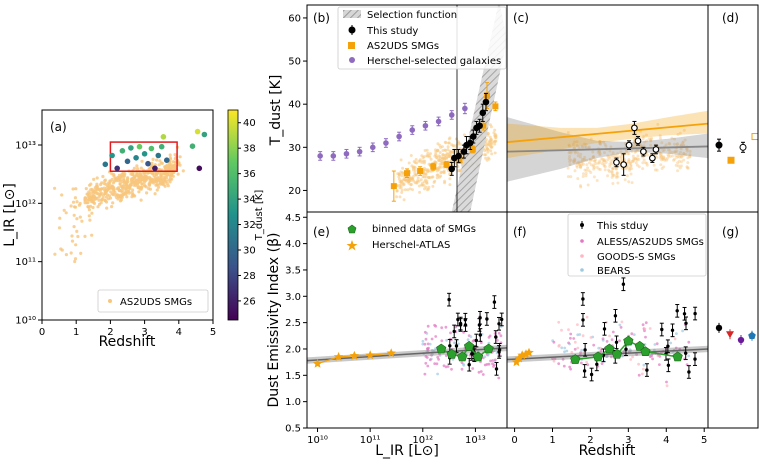 The image size is (760, 464). What do you see at coordinates (454, 331) in the screenshot?
I see `panel-e-study-point` at bounding box center [454, 331].